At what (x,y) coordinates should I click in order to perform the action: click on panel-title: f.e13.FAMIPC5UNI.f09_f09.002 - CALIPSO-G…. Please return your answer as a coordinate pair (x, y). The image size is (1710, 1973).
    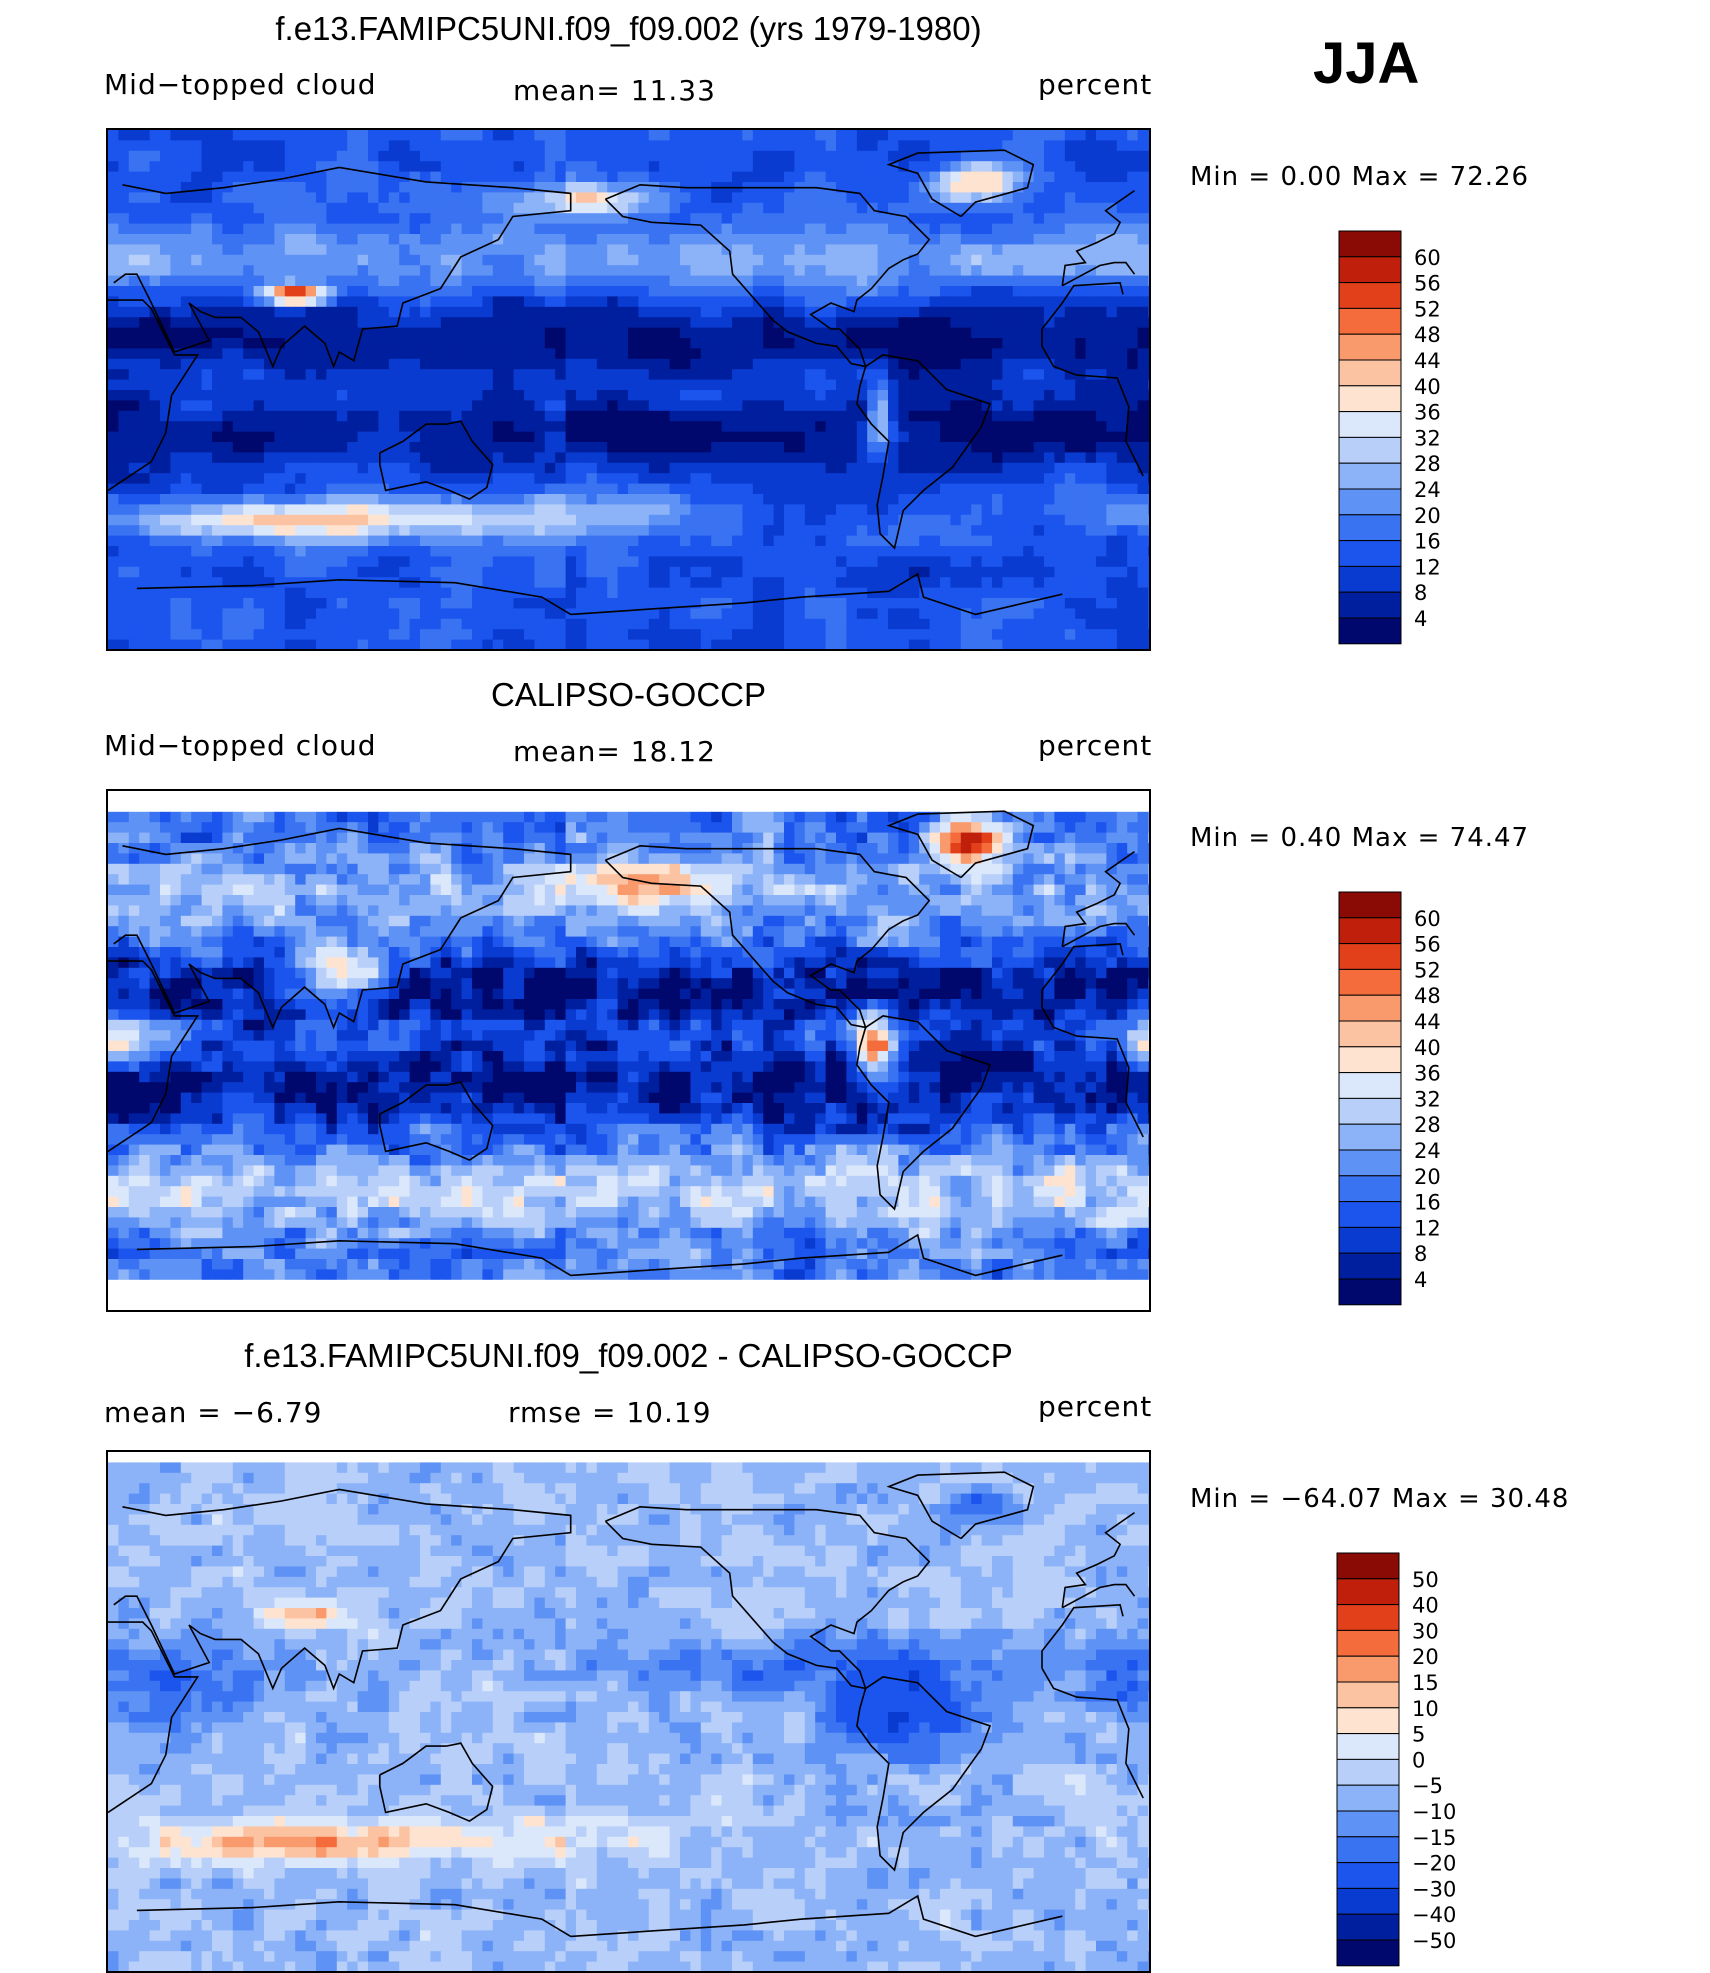
    Looking at the image, I should click on (628, 1355).